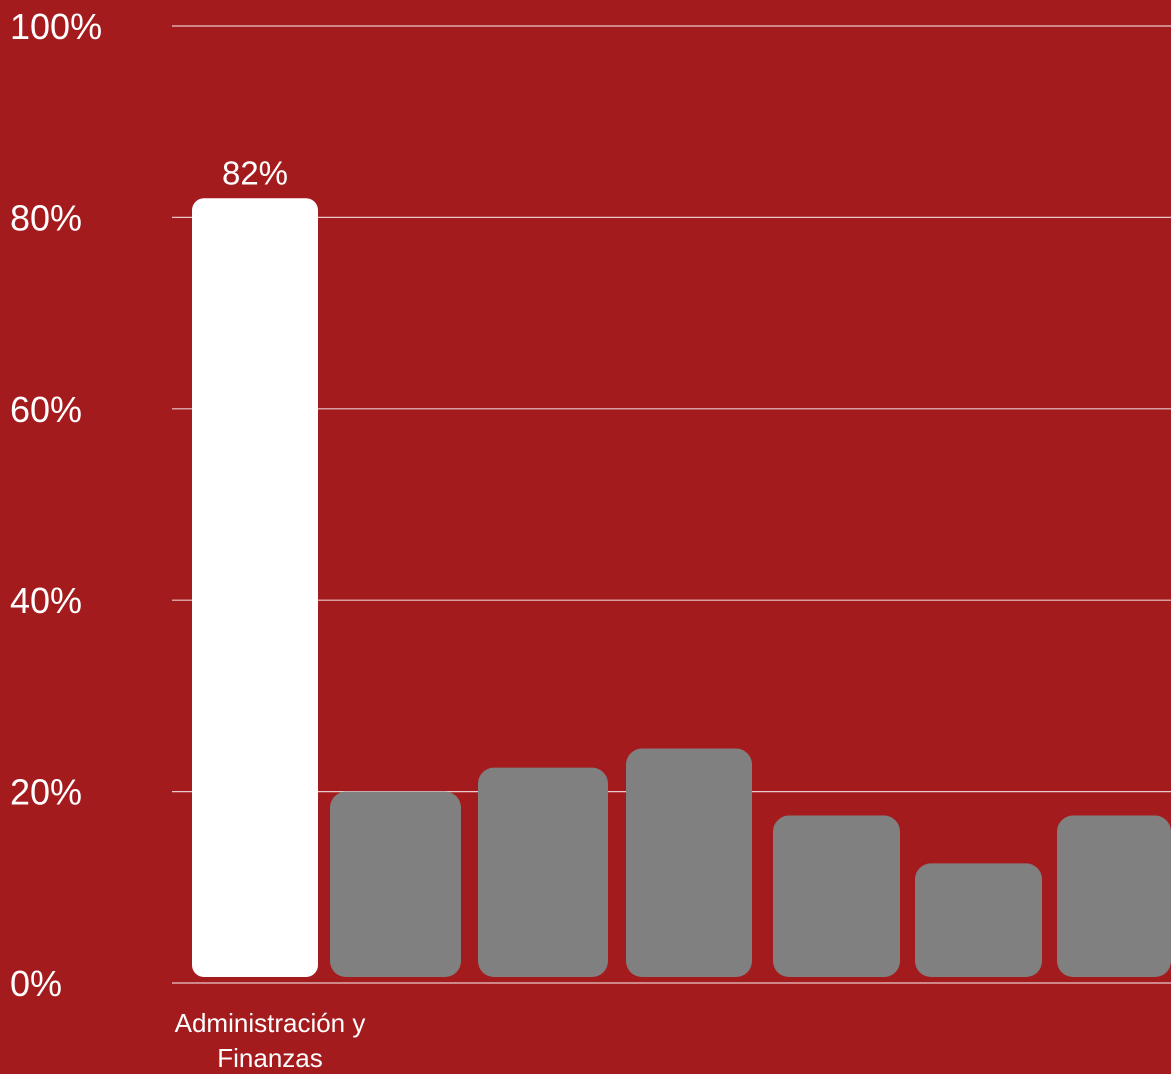 The height and width of the screenshot is (1074, 1171). What do you see at coordinates (36, 983) in the screenshot?
I see `y-tick-label-0: 0%` at bounding box center [36, 983].